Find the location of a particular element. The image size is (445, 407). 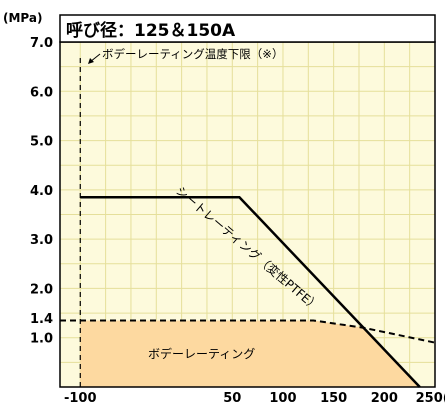

y-tick-labels: 1.0 1.4 2.0 3.0 4.0 5.0 6.0 7.0 is located at coordinates (41, 191).